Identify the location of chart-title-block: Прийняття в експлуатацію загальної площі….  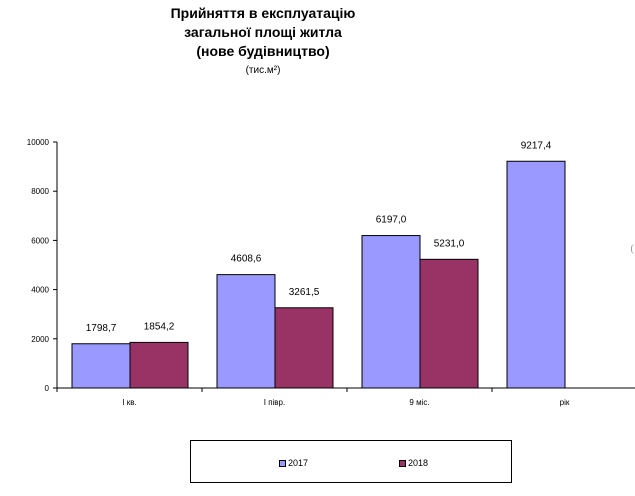
(263, 41).